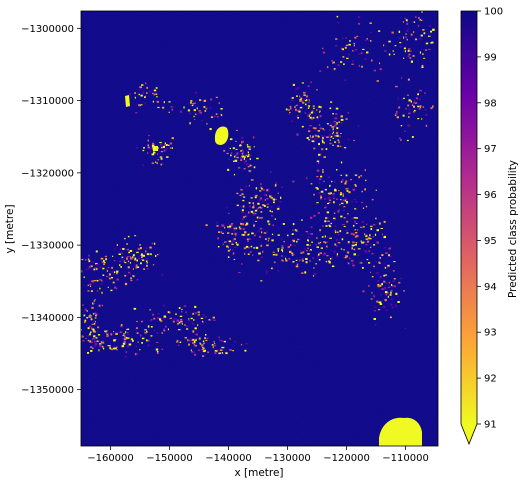 This screenshot has width=527, height=484. Describe the element at coordinates (346, 458) in the screenshot. I see `x-tick-label: −120000` at that location.